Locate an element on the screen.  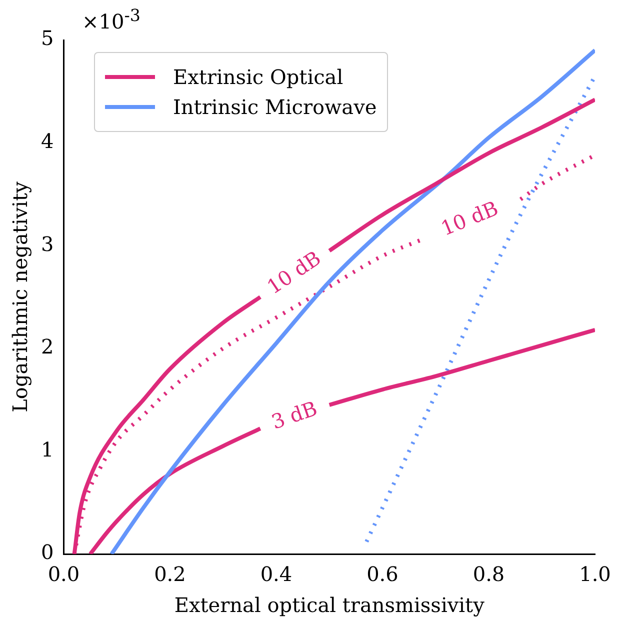
x-tick-label: 0.0 is located at coordinates (64, 574).